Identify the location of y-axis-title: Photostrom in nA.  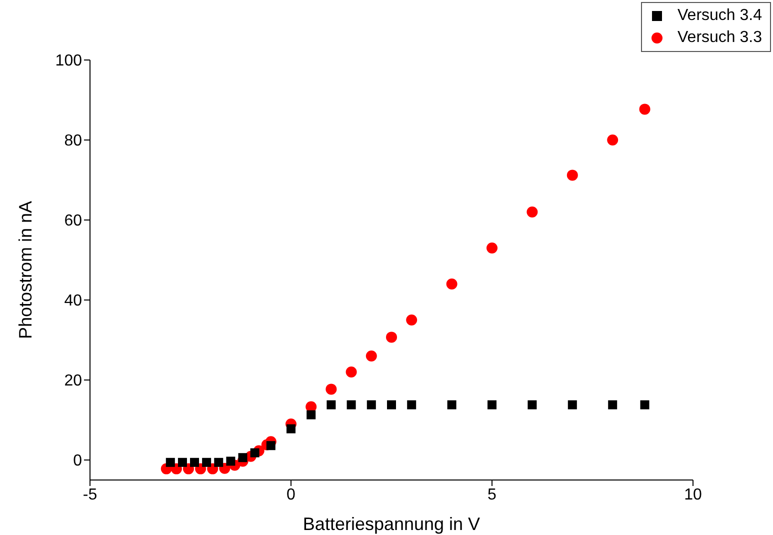
(25, 270).